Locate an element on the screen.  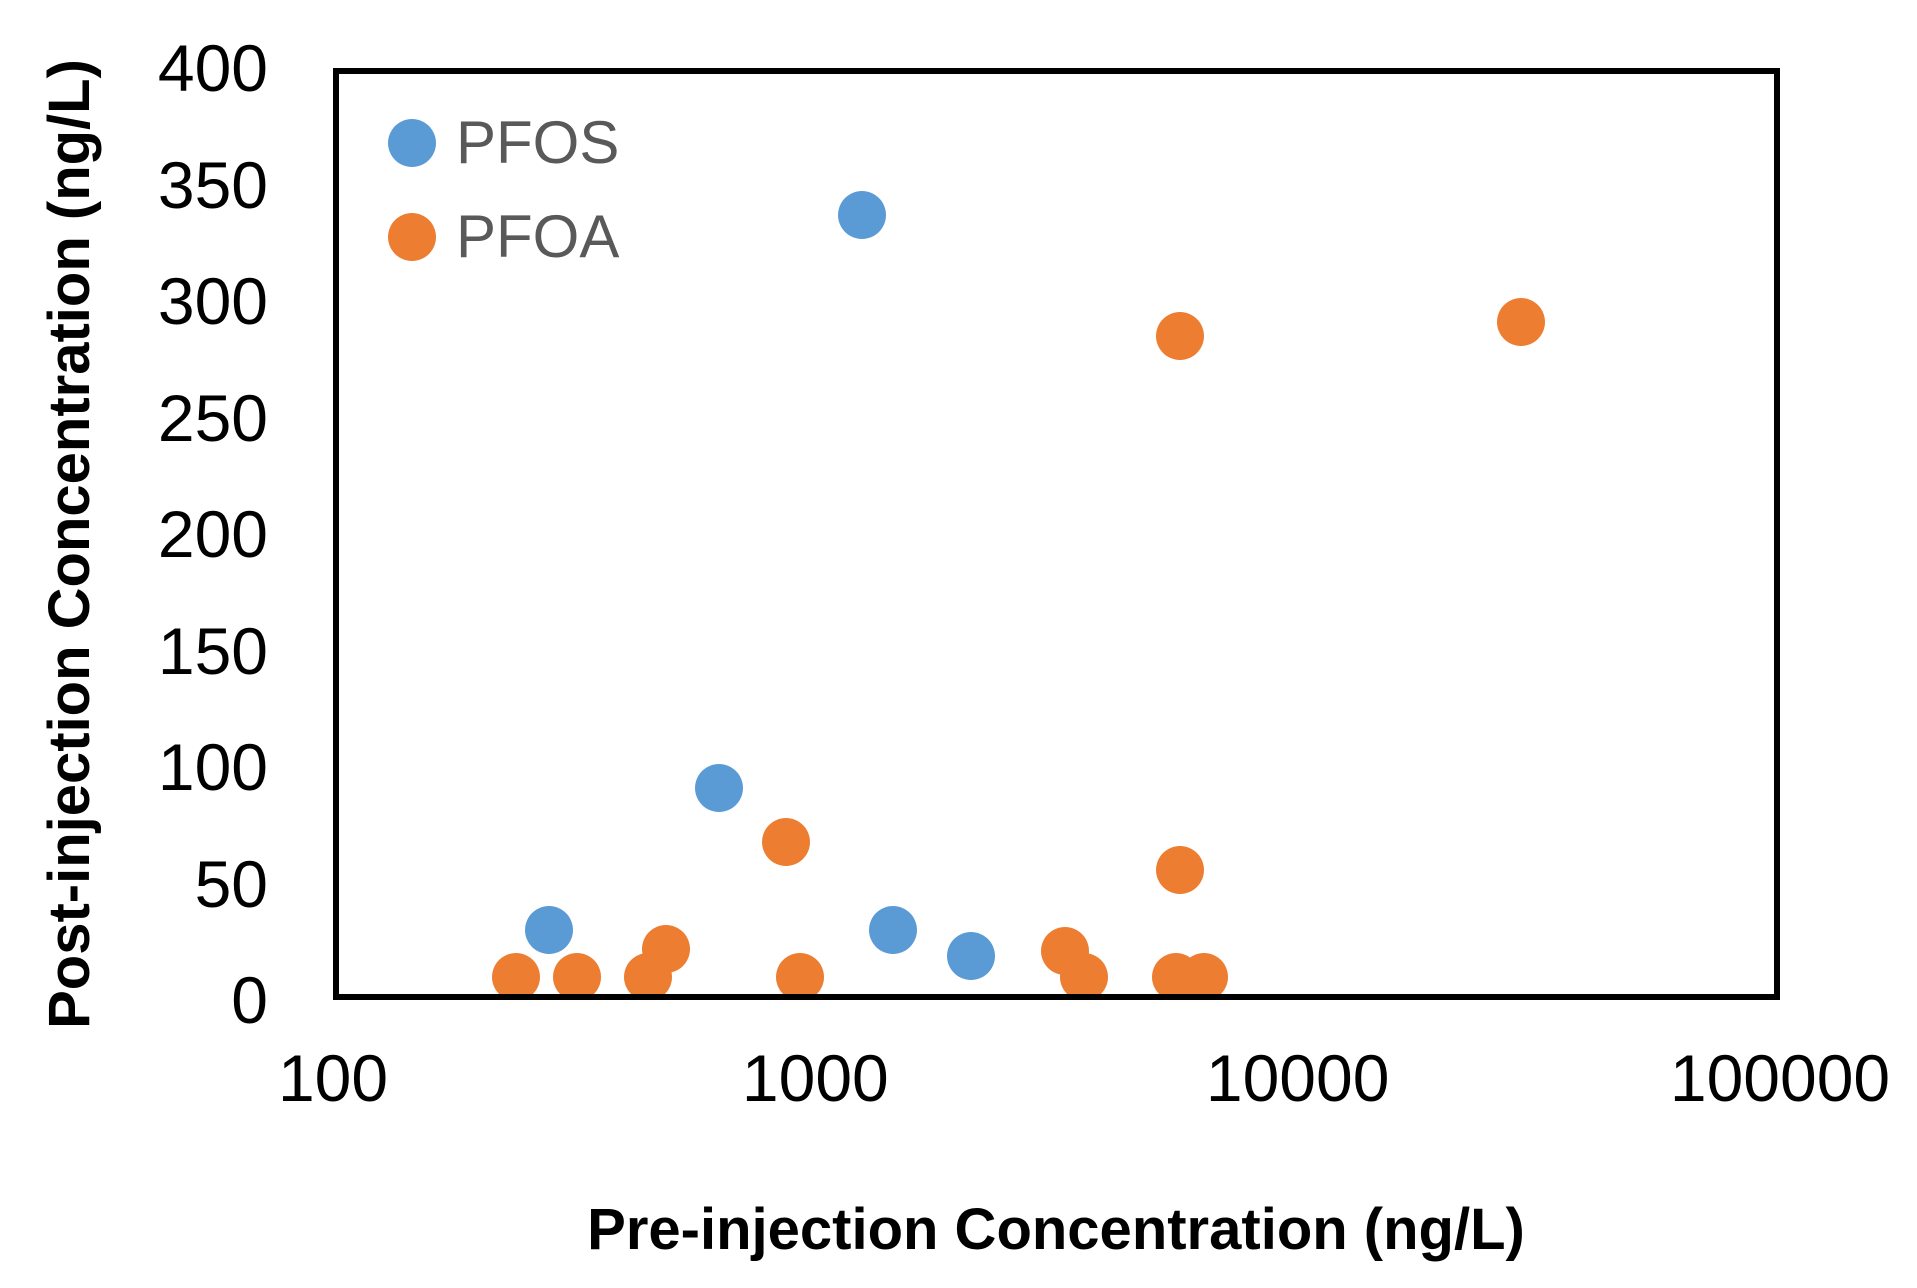
x-axis-tick-label: 100 is located at coordinates (333, 1078).